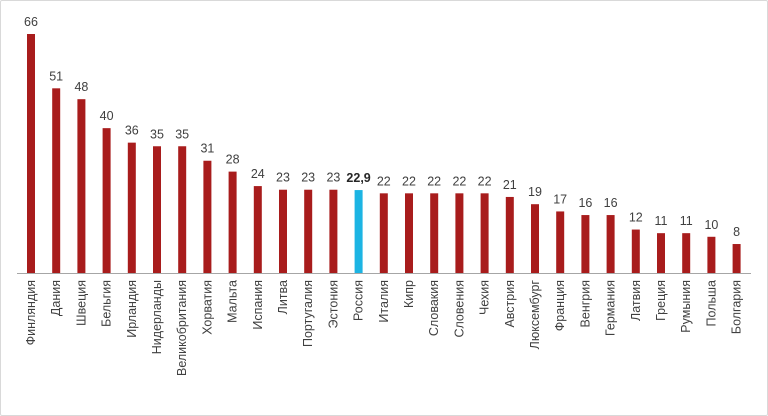 The height and width of the screenshot is (416, 768). What do you see at coordinates (661, 300) in the screenshot?
I see `category-label-25: Греция` at bounding box center [661, 300].